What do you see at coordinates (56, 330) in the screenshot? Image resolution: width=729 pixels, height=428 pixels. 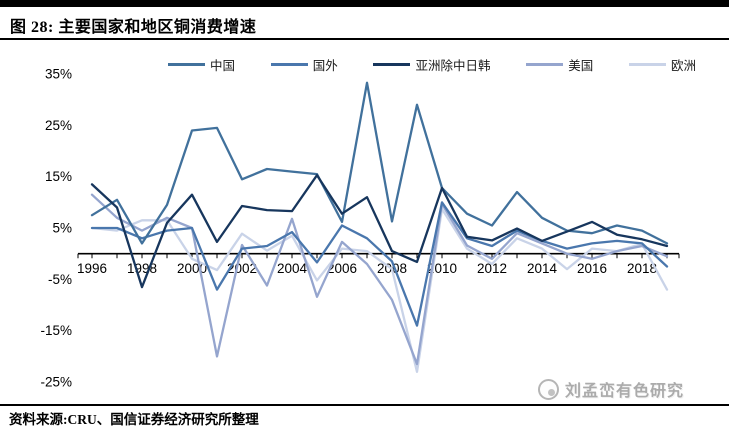 I see `y-axis-label: -15%` at bounding box center [56, 330].